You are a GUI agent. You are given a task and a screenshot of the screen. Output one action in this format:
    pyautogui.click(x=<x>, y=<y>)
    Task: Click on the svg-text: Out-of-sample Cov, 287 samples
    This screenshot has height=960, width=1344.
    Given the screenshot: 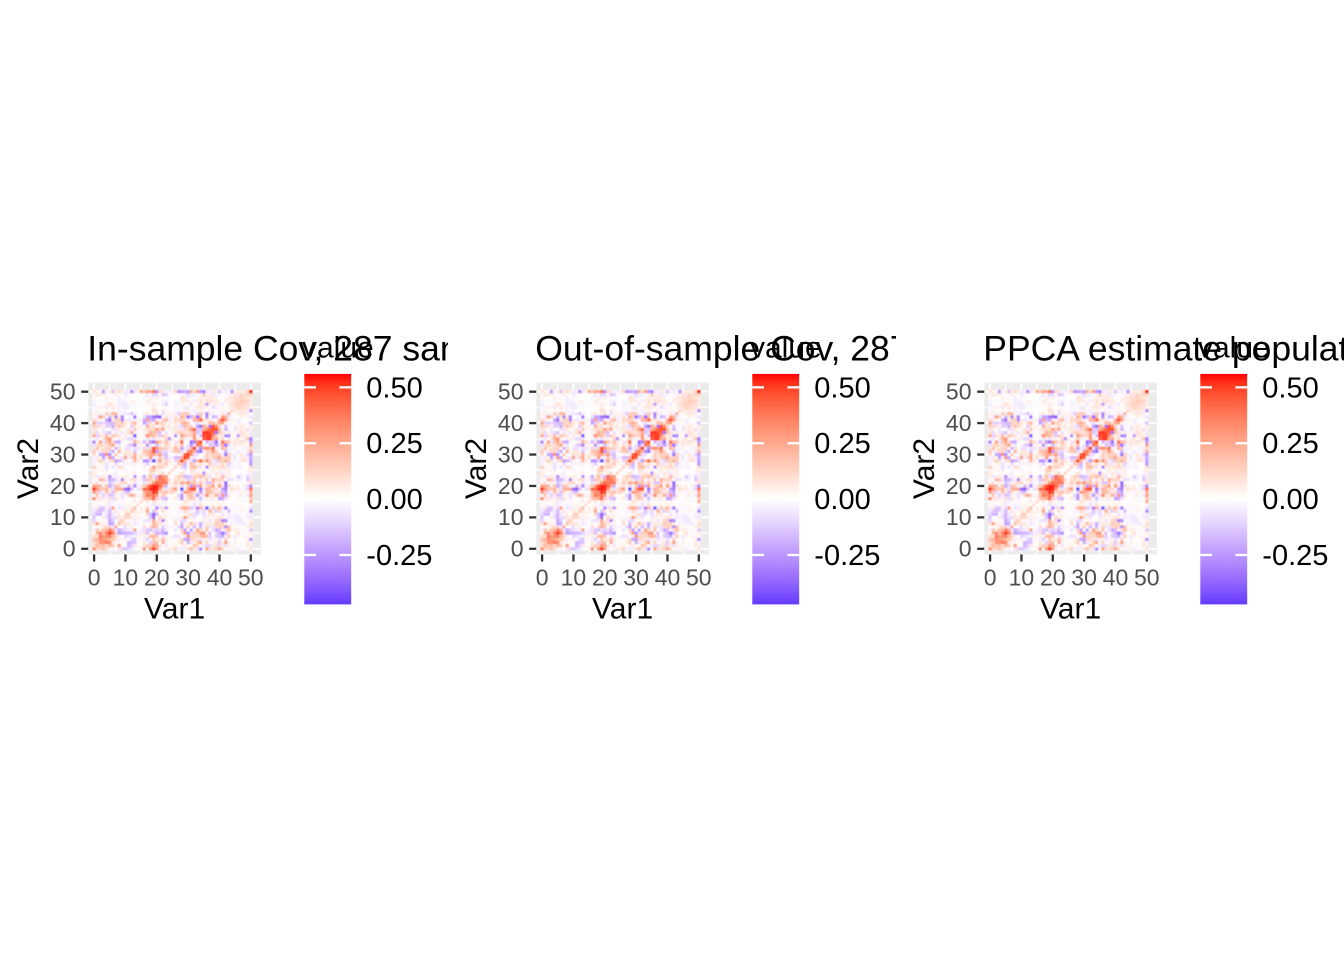 What is the action you would take?
    pyautogui.click(x=793, y=349)
    